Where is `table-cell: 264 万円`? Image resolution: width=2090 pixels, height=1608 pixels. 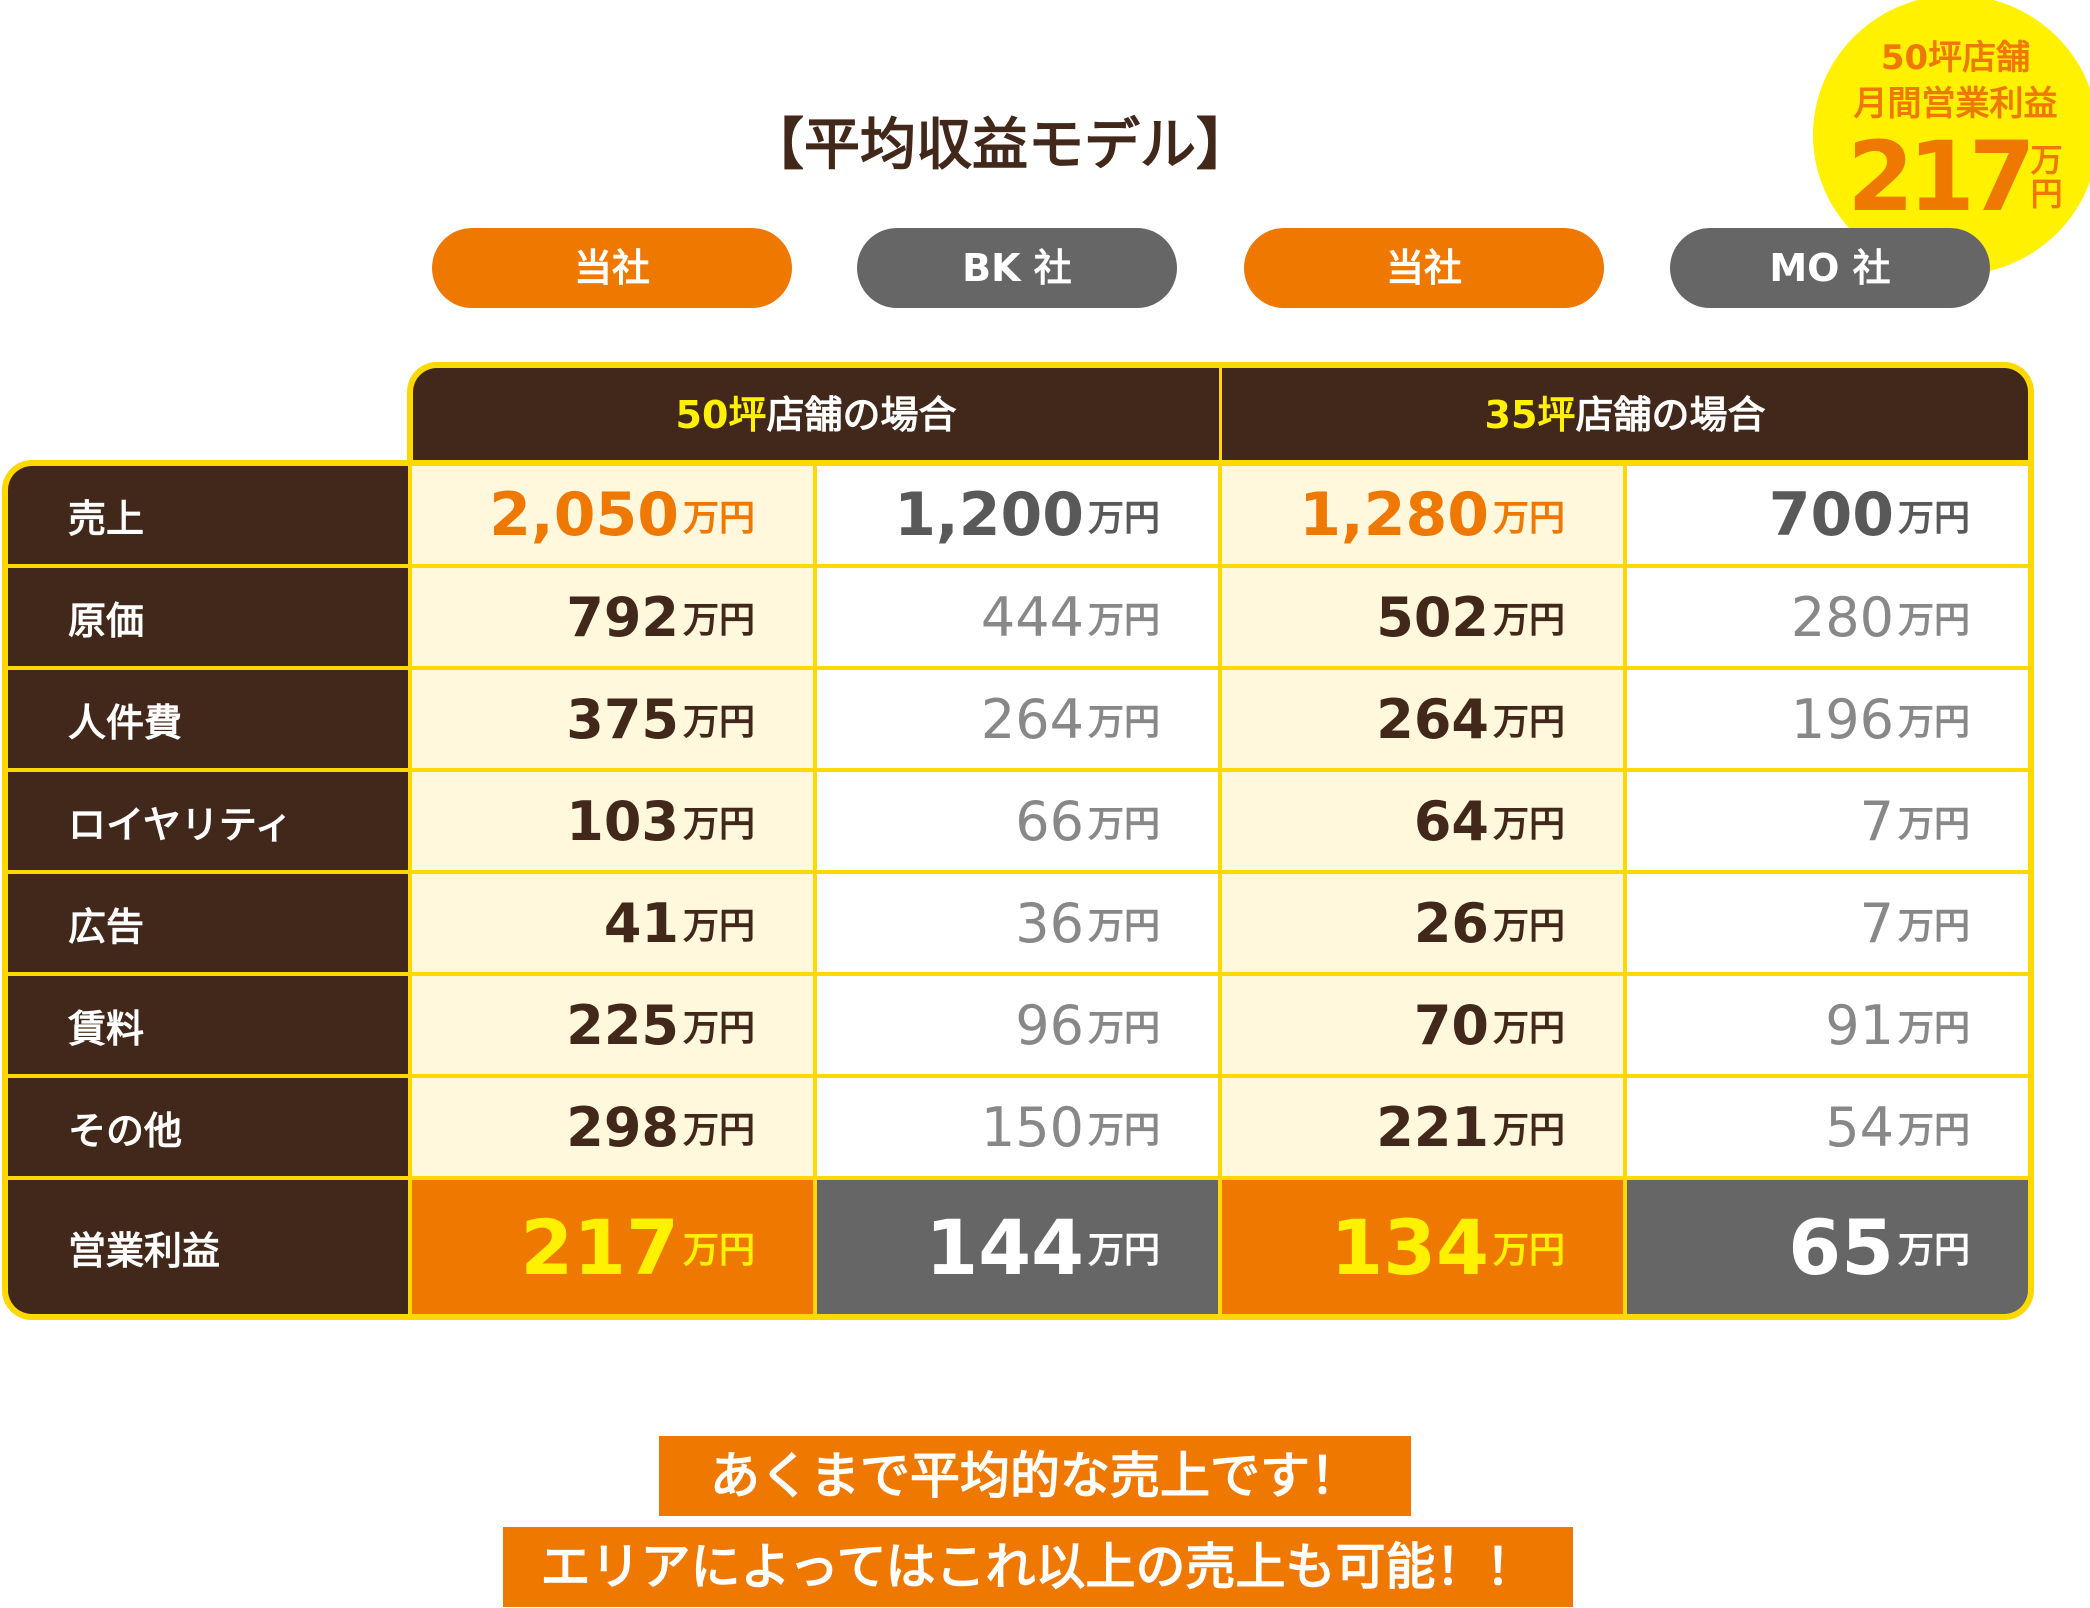
table-cell: 264 万円 is located at coordinates (1015, 719).